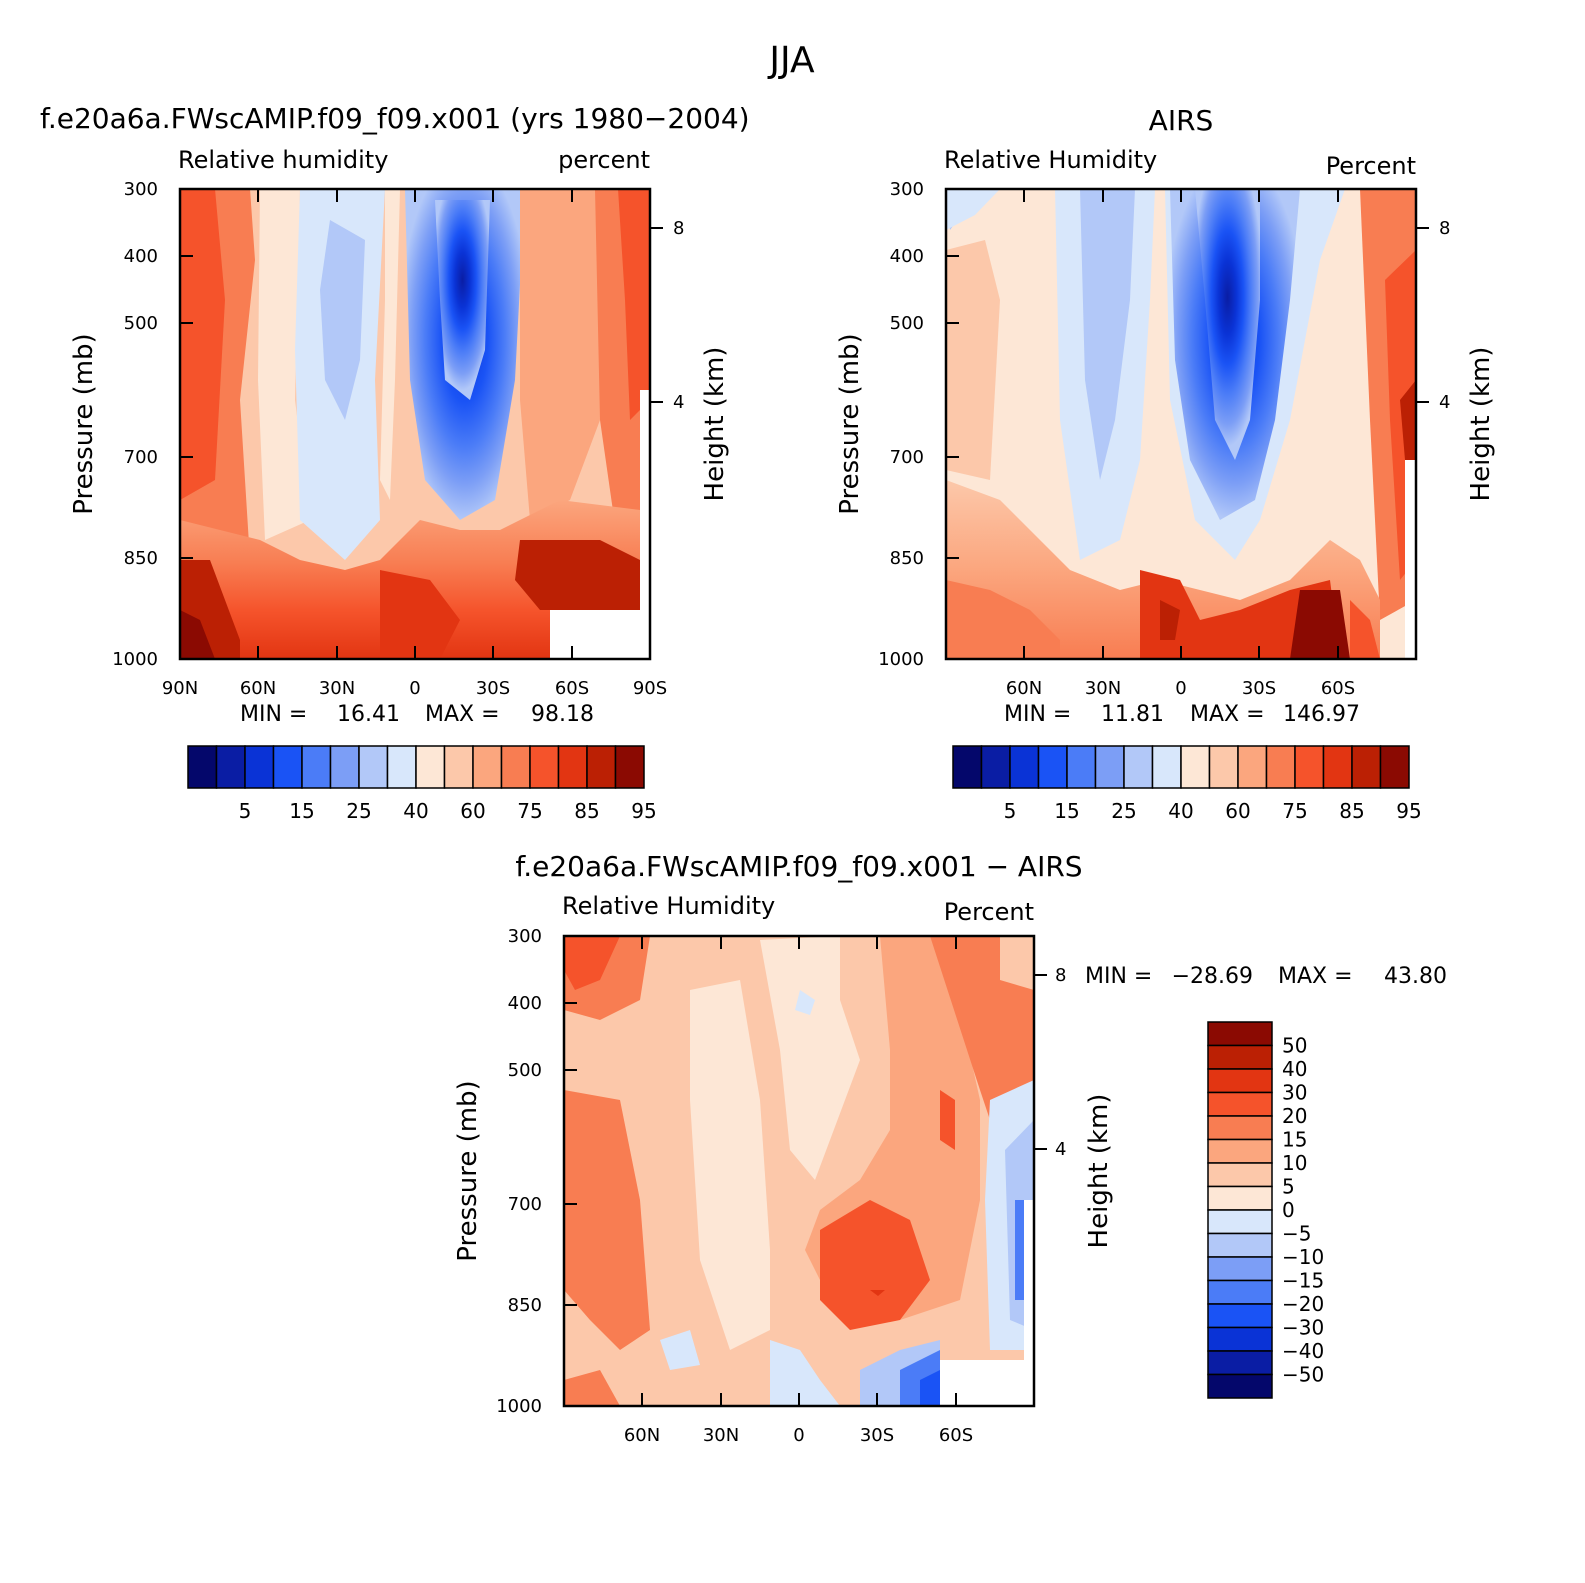 This screenshot has height=1583, width=1585. Describe the element at coordinates (1294, 1093) in the screenshot. I see `colorbar-label: 30` at that location.